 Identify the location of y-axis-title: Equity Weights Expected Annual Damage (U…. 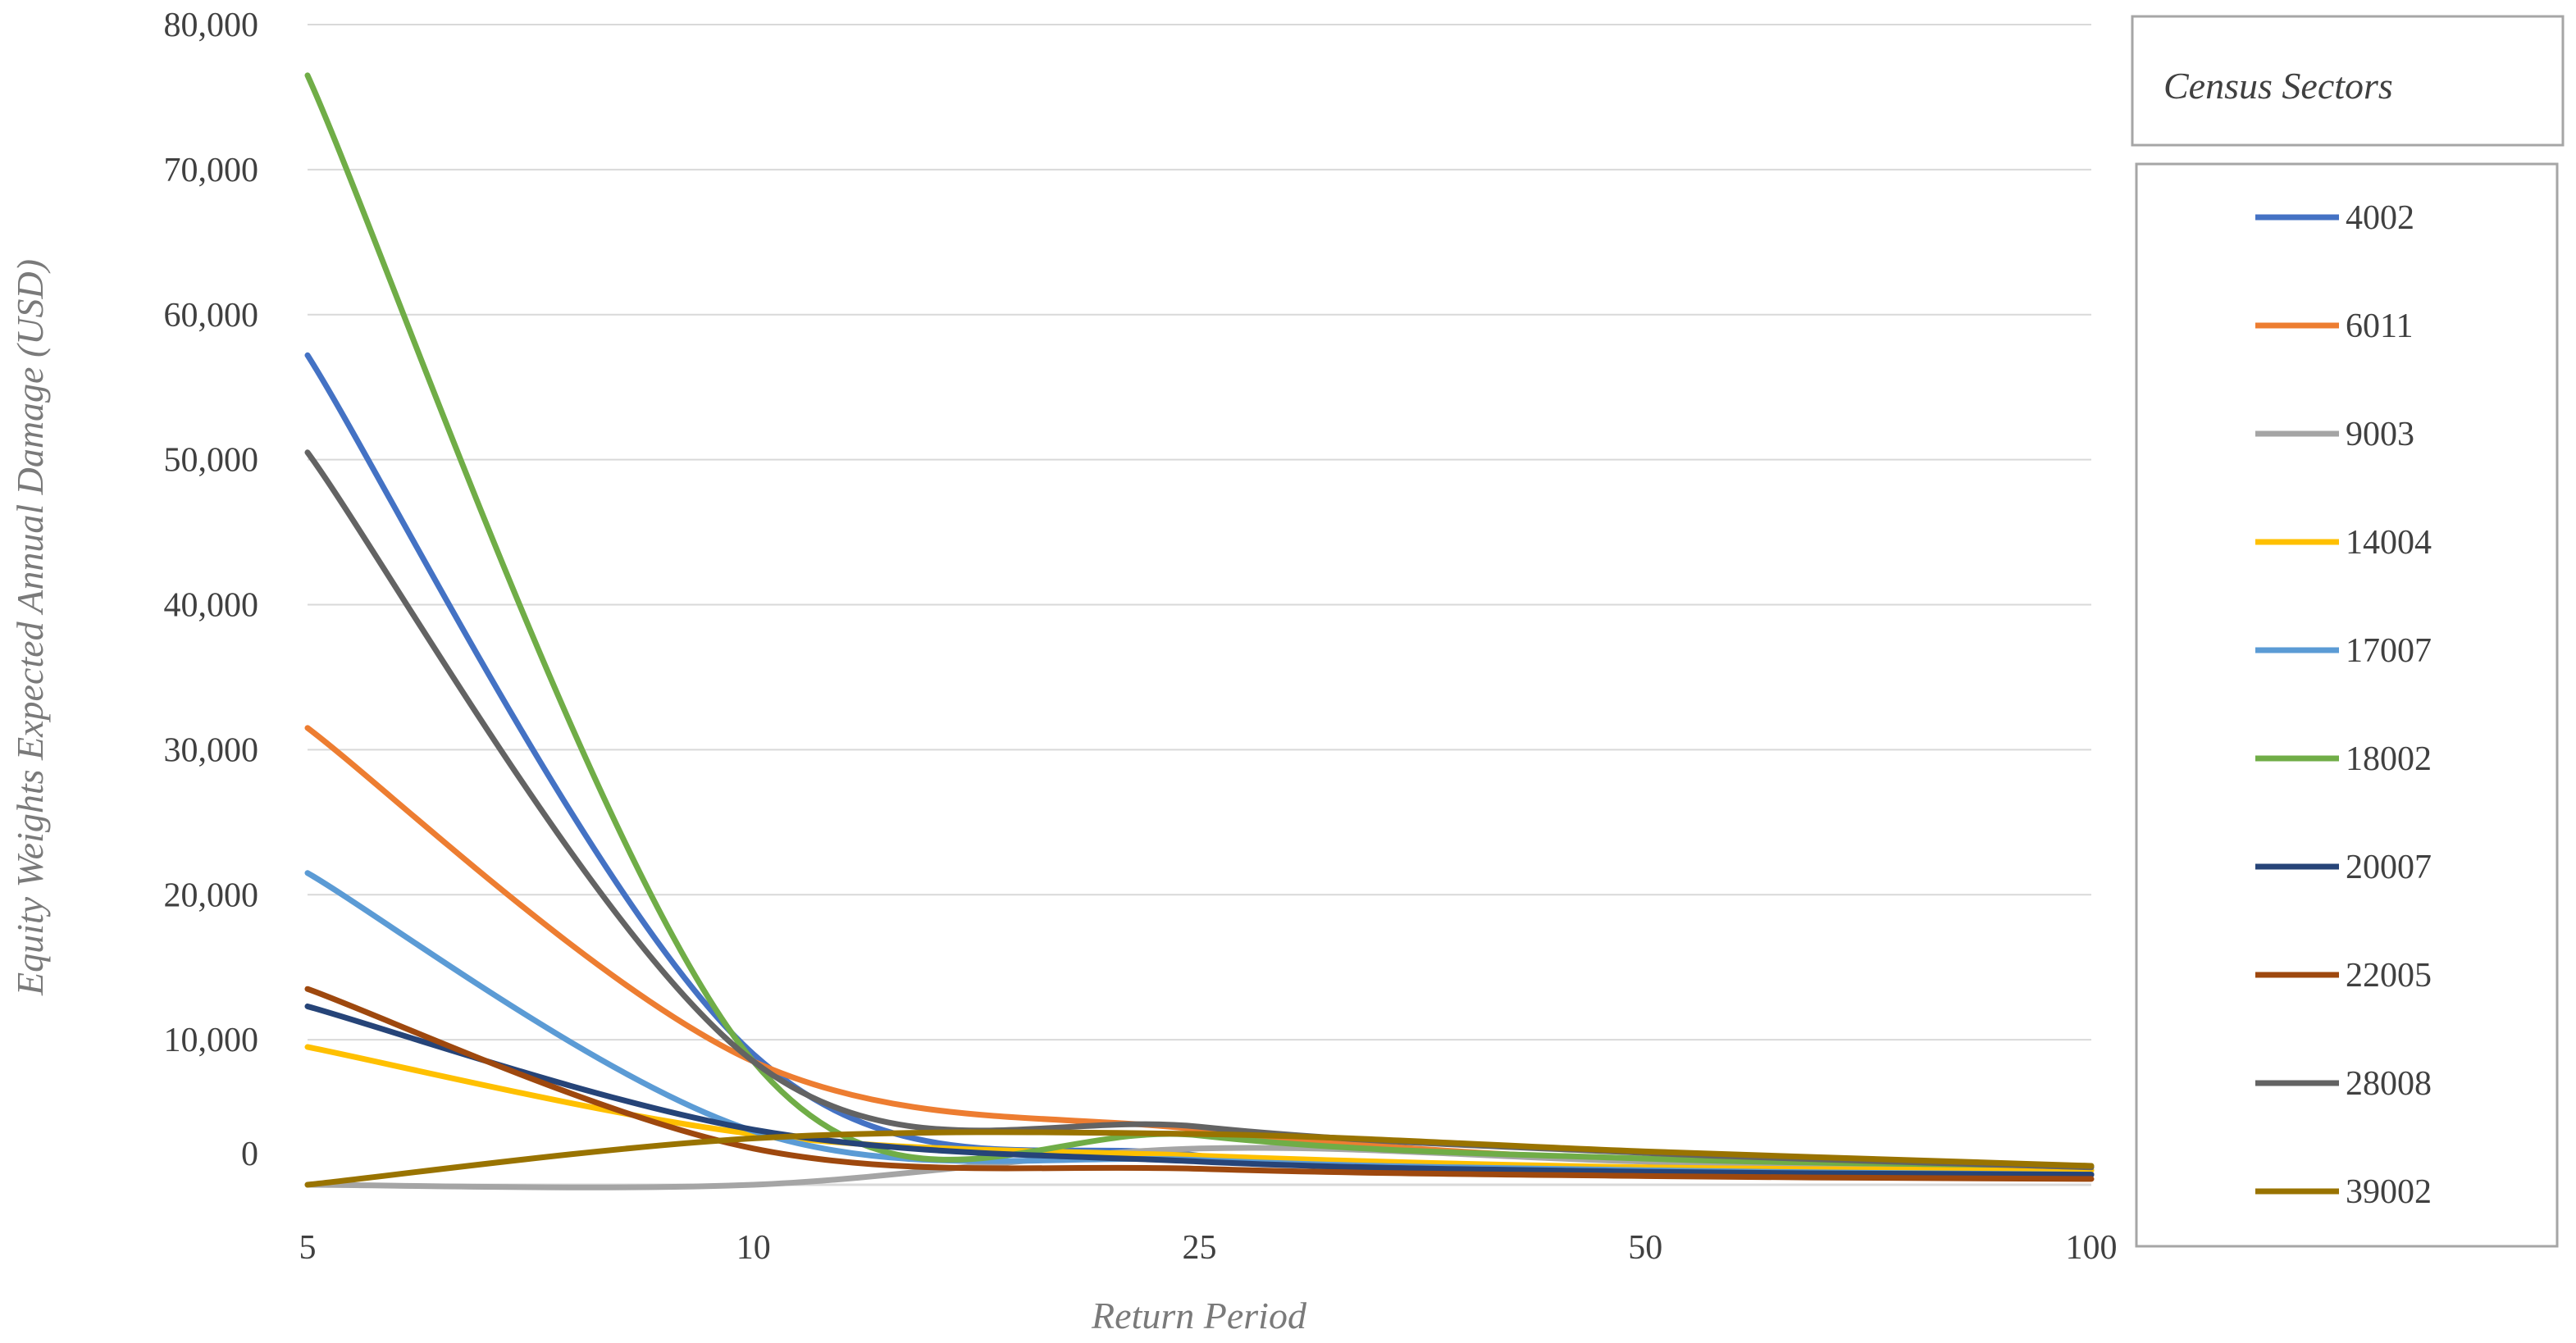
(30, 627).